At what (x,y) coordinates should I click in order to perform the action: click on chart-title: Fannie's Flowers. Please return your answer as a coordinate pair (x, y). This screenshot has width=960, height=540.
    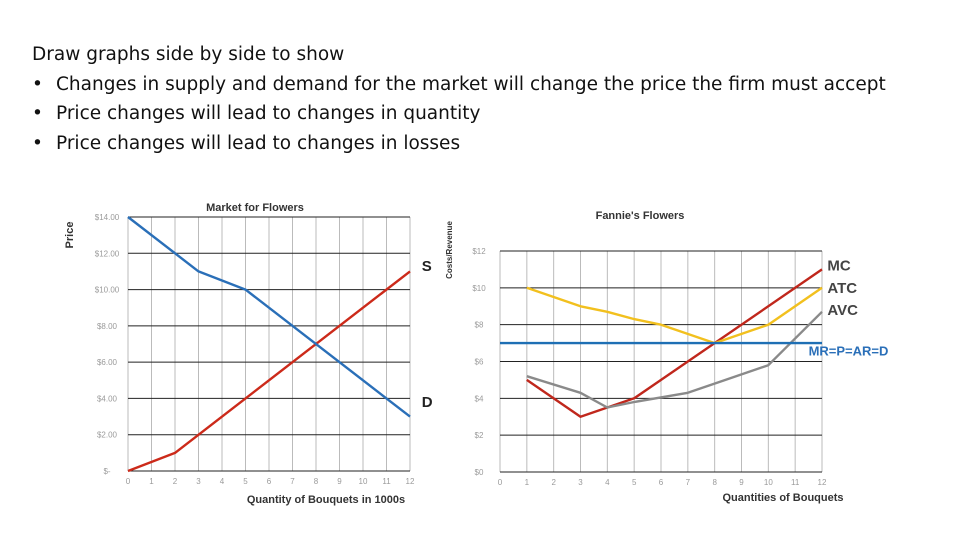
    Looking at the image, I should click on (640, 216).